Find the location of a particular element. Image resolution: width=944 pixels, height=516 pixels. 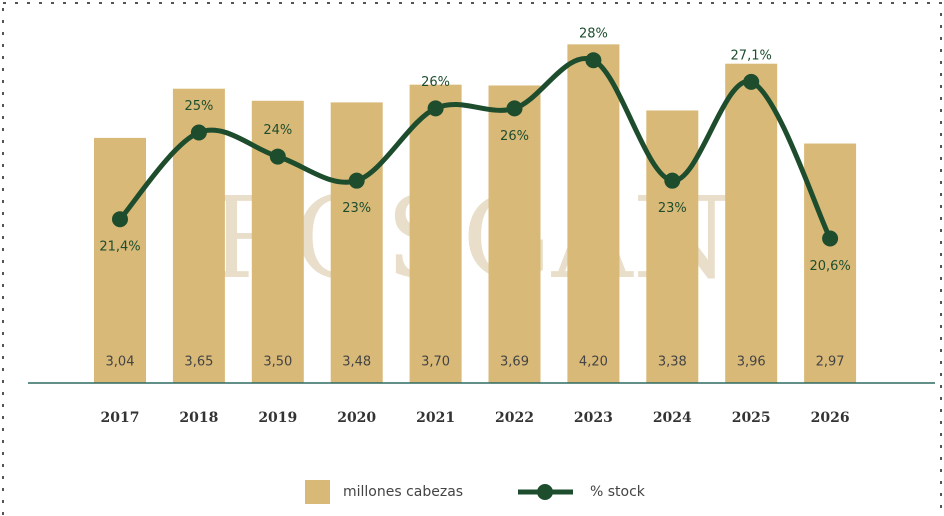

bar-value-label: 3,04 is located at coordinates (120, 362).